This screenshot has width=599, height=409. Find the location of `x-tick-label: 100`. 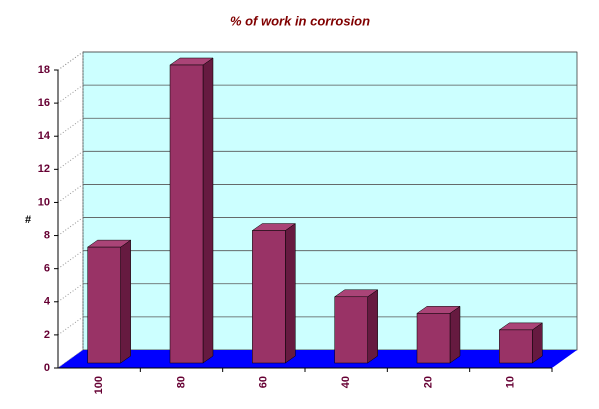

x-tick-label: 100 is located at coordinates (99, 385).